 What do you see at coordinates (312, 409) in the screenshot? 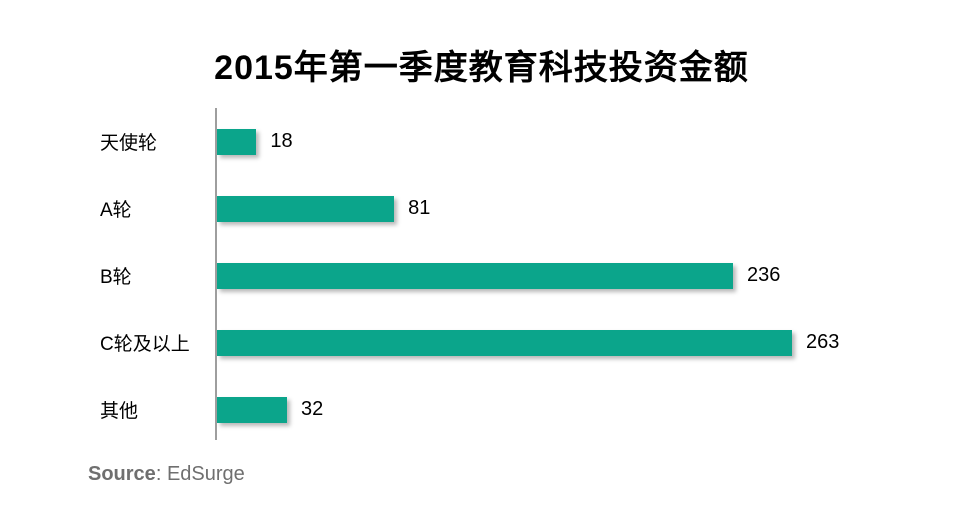
I see `value-label: 32` at bounding box center [312, 409].